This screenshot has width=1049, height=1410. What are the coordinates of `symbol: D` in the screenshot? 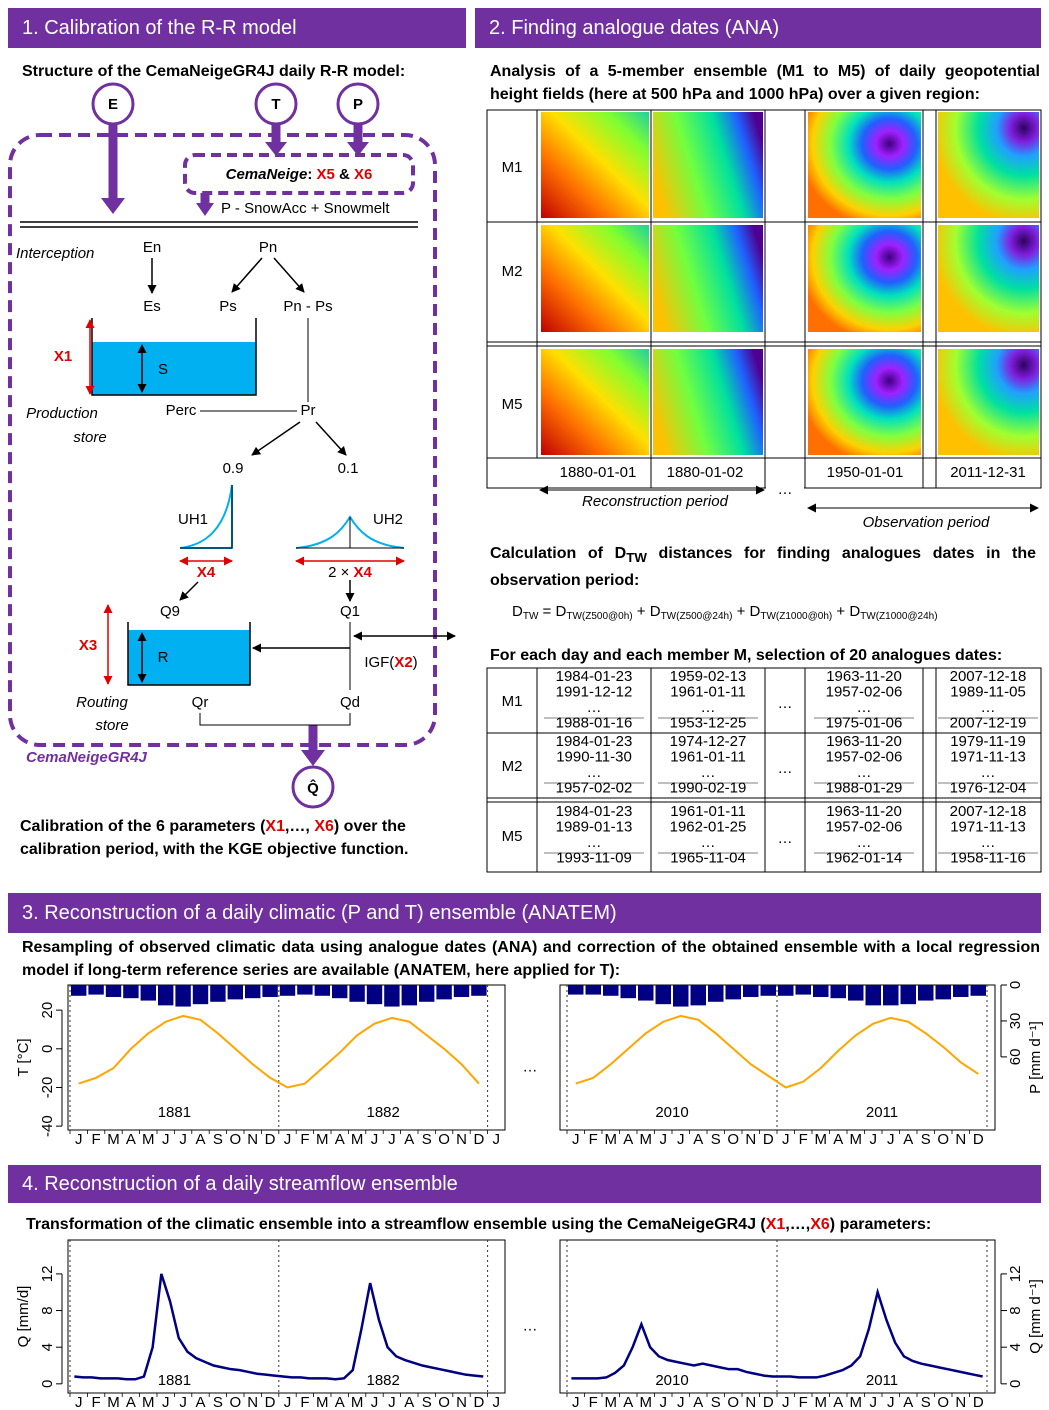 It's located at (561, 611).